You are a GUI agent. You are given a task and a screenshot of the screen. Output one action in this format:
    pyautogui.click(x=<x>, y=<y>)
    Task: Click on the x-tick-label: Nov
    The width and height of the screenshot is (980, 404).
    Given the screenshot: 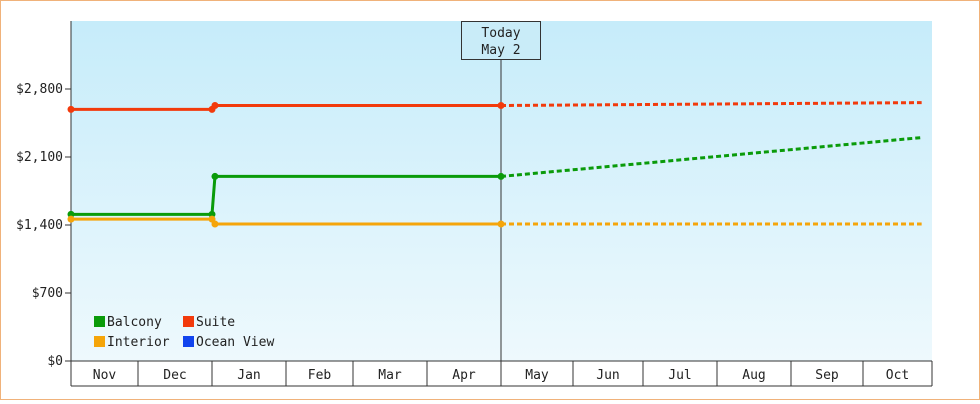 What is the action you would take?
    pyautogui.click(x=105, y=375)
    